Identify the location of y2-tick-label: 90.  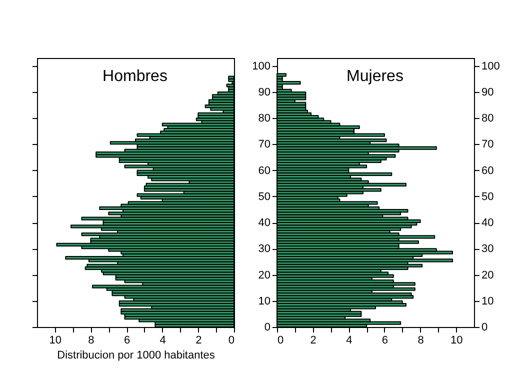
(488, 92).